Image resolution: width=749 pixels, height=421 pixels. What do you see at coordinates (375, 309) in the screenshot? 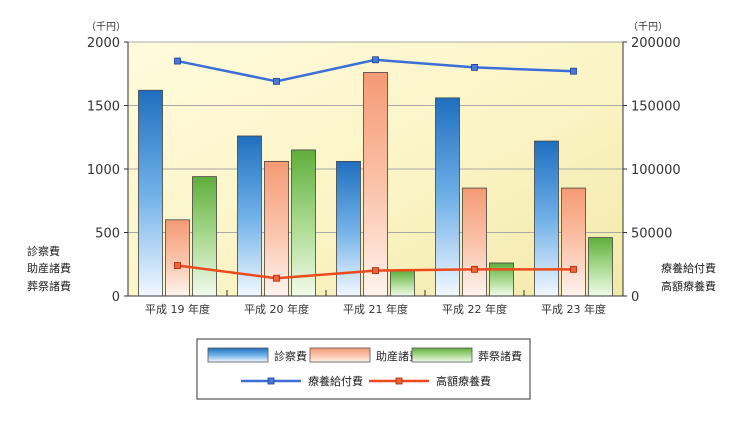
I see `x-tick-label: 平成 21 年度` at bounding box center [375, 309].